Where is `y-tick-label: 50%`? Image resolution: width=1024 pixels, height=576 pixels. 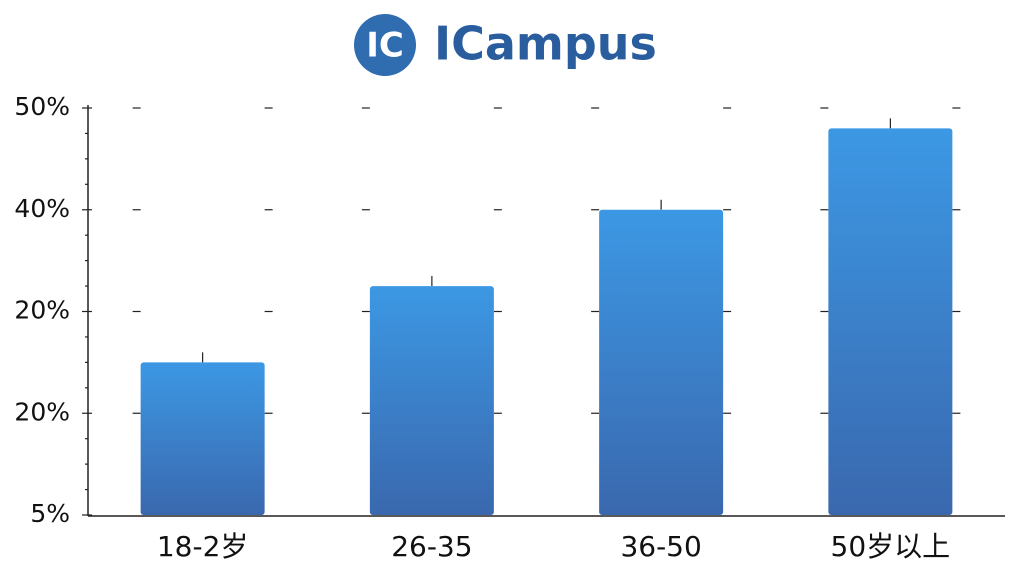 y-tick-label: 50% is located at coordinates (42, 106).